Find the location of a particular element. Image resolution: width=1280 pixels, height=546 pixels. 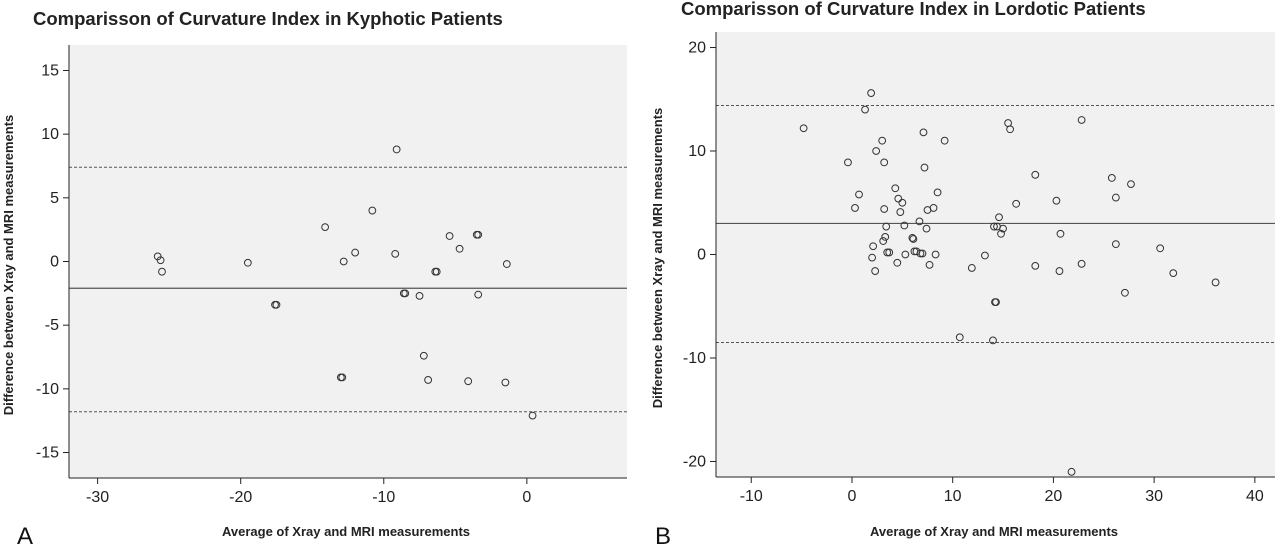

y-tick-label: 15 is located at coordinates (50, 70).